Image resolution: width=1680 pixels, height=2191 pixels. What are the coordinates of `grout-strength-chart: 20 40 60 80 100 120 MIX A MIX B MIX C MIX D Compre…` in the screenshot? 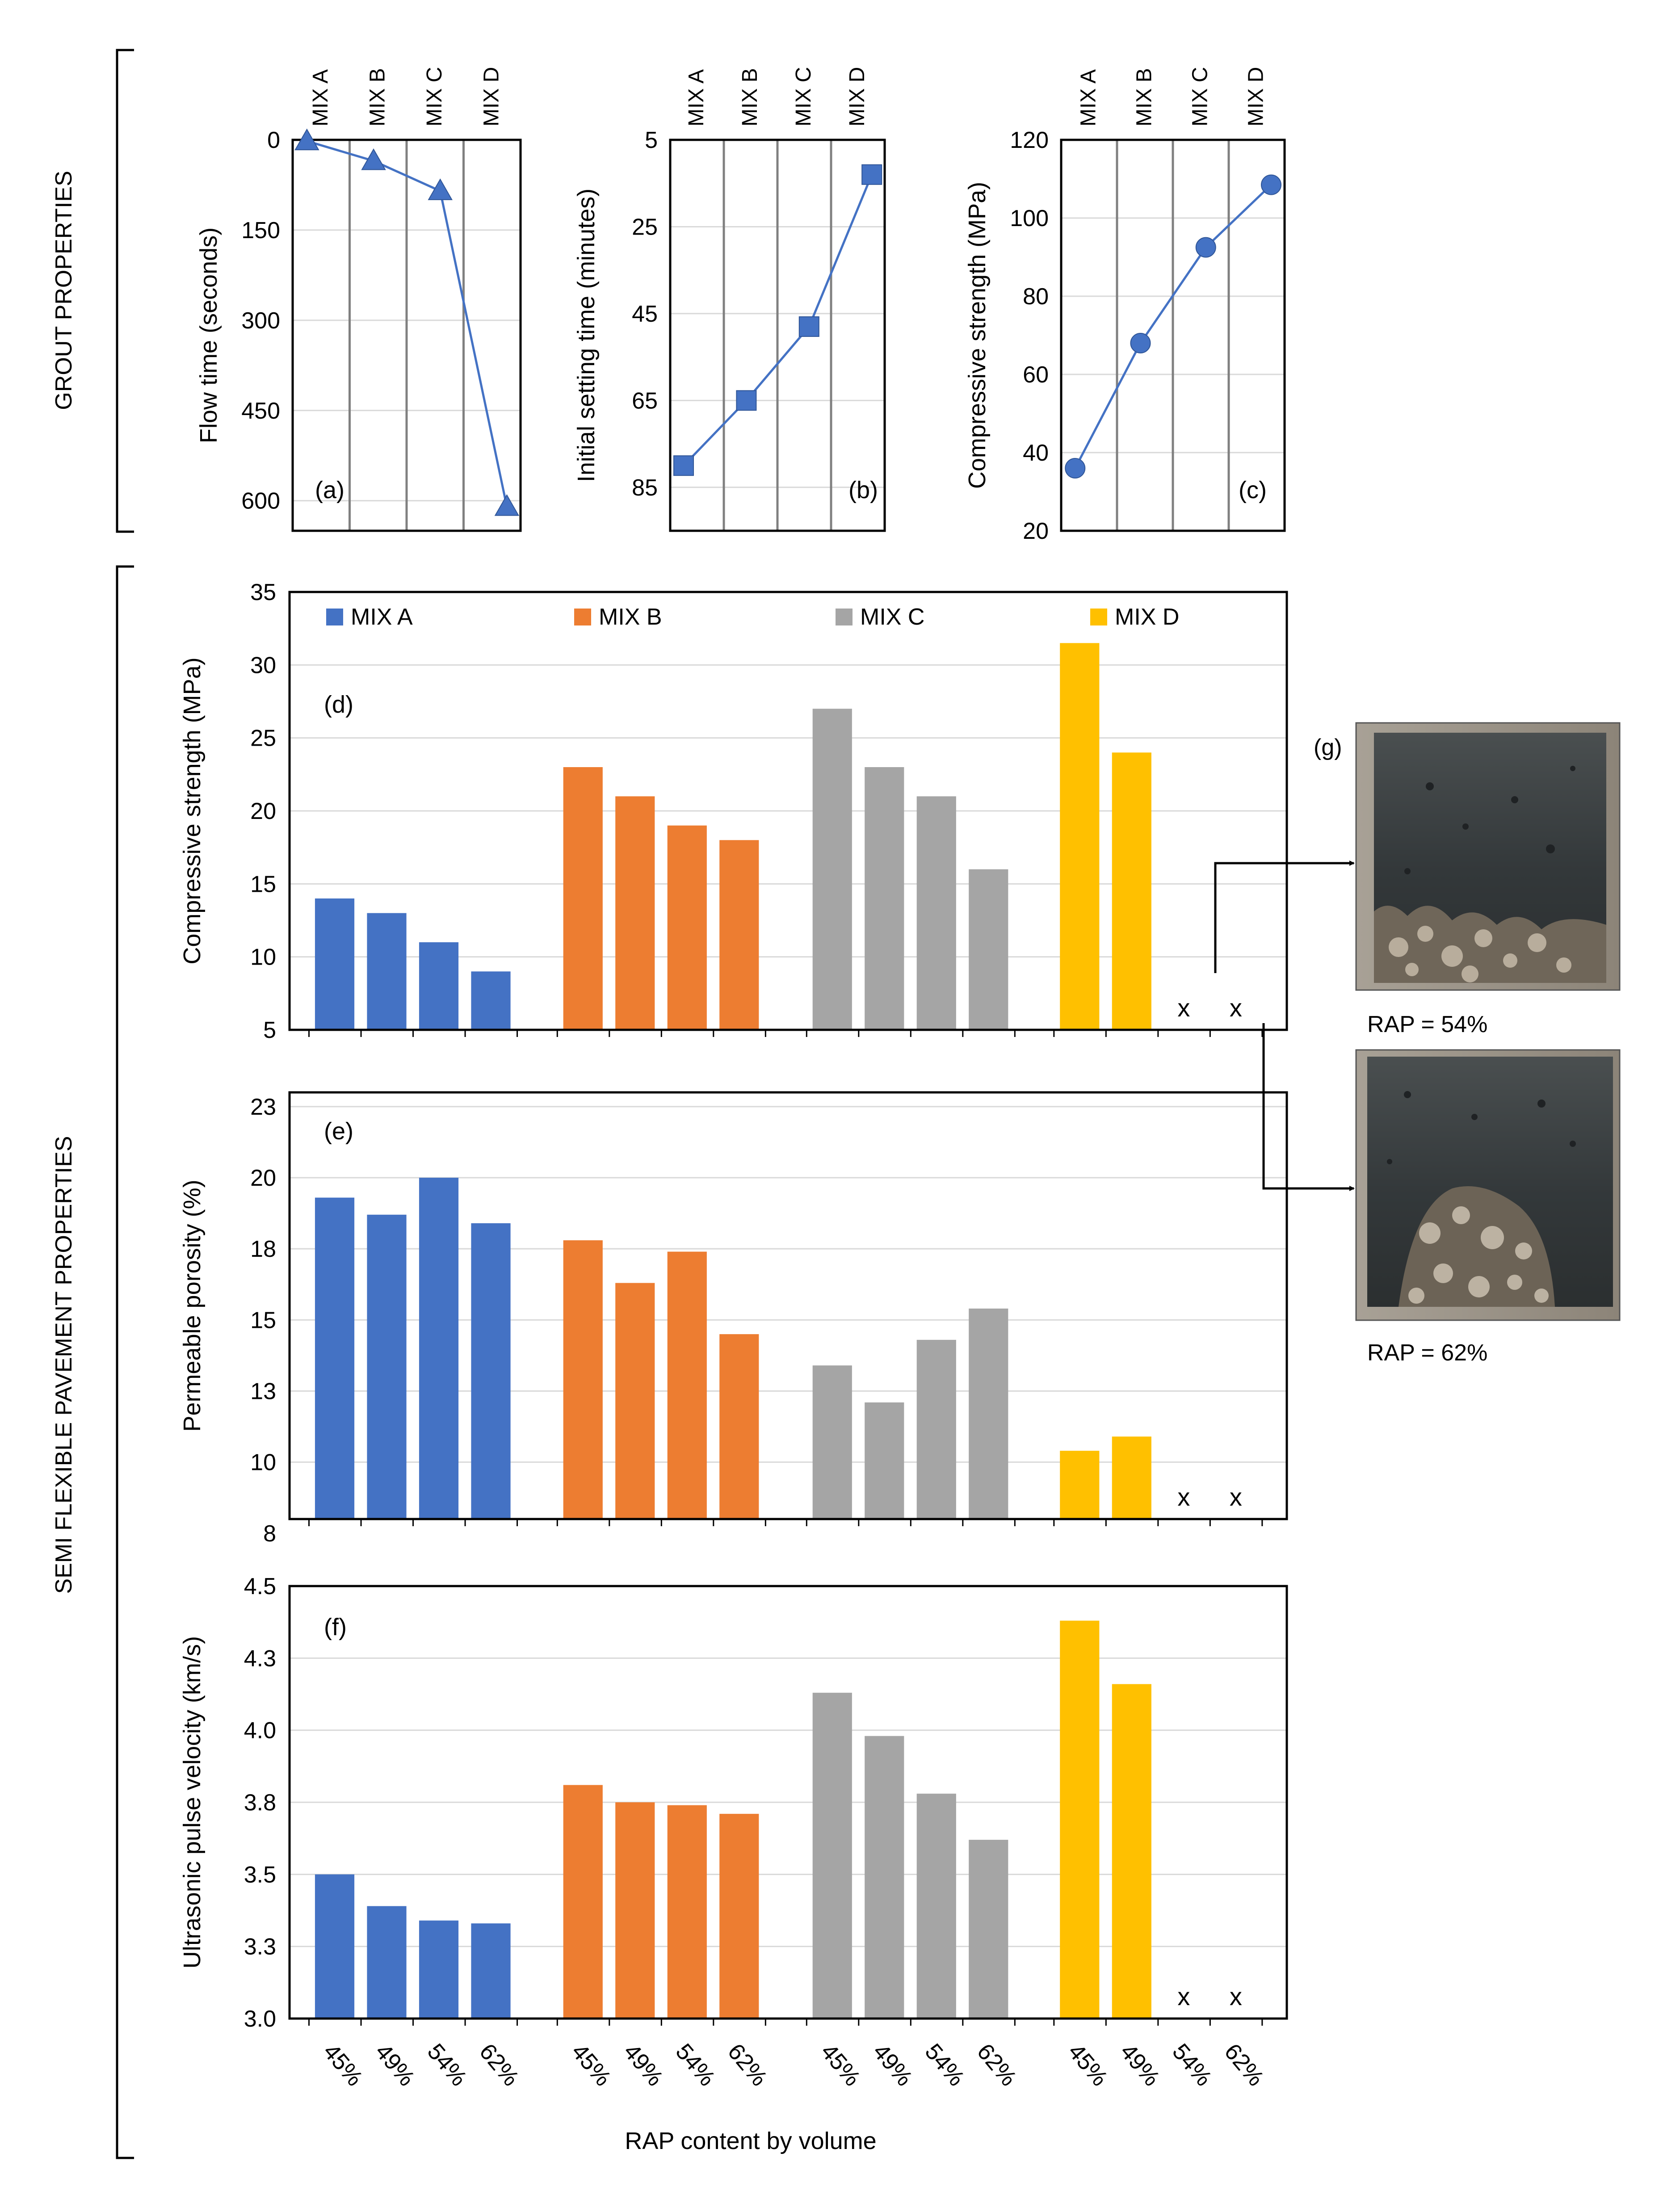 It's located at (1125, 305).